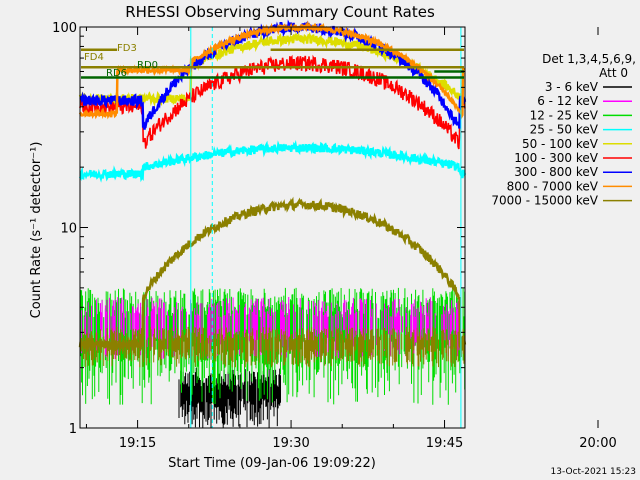 The image size is (640, 480). I want to click on y-tick-label-1: 10, so click(68, 229).